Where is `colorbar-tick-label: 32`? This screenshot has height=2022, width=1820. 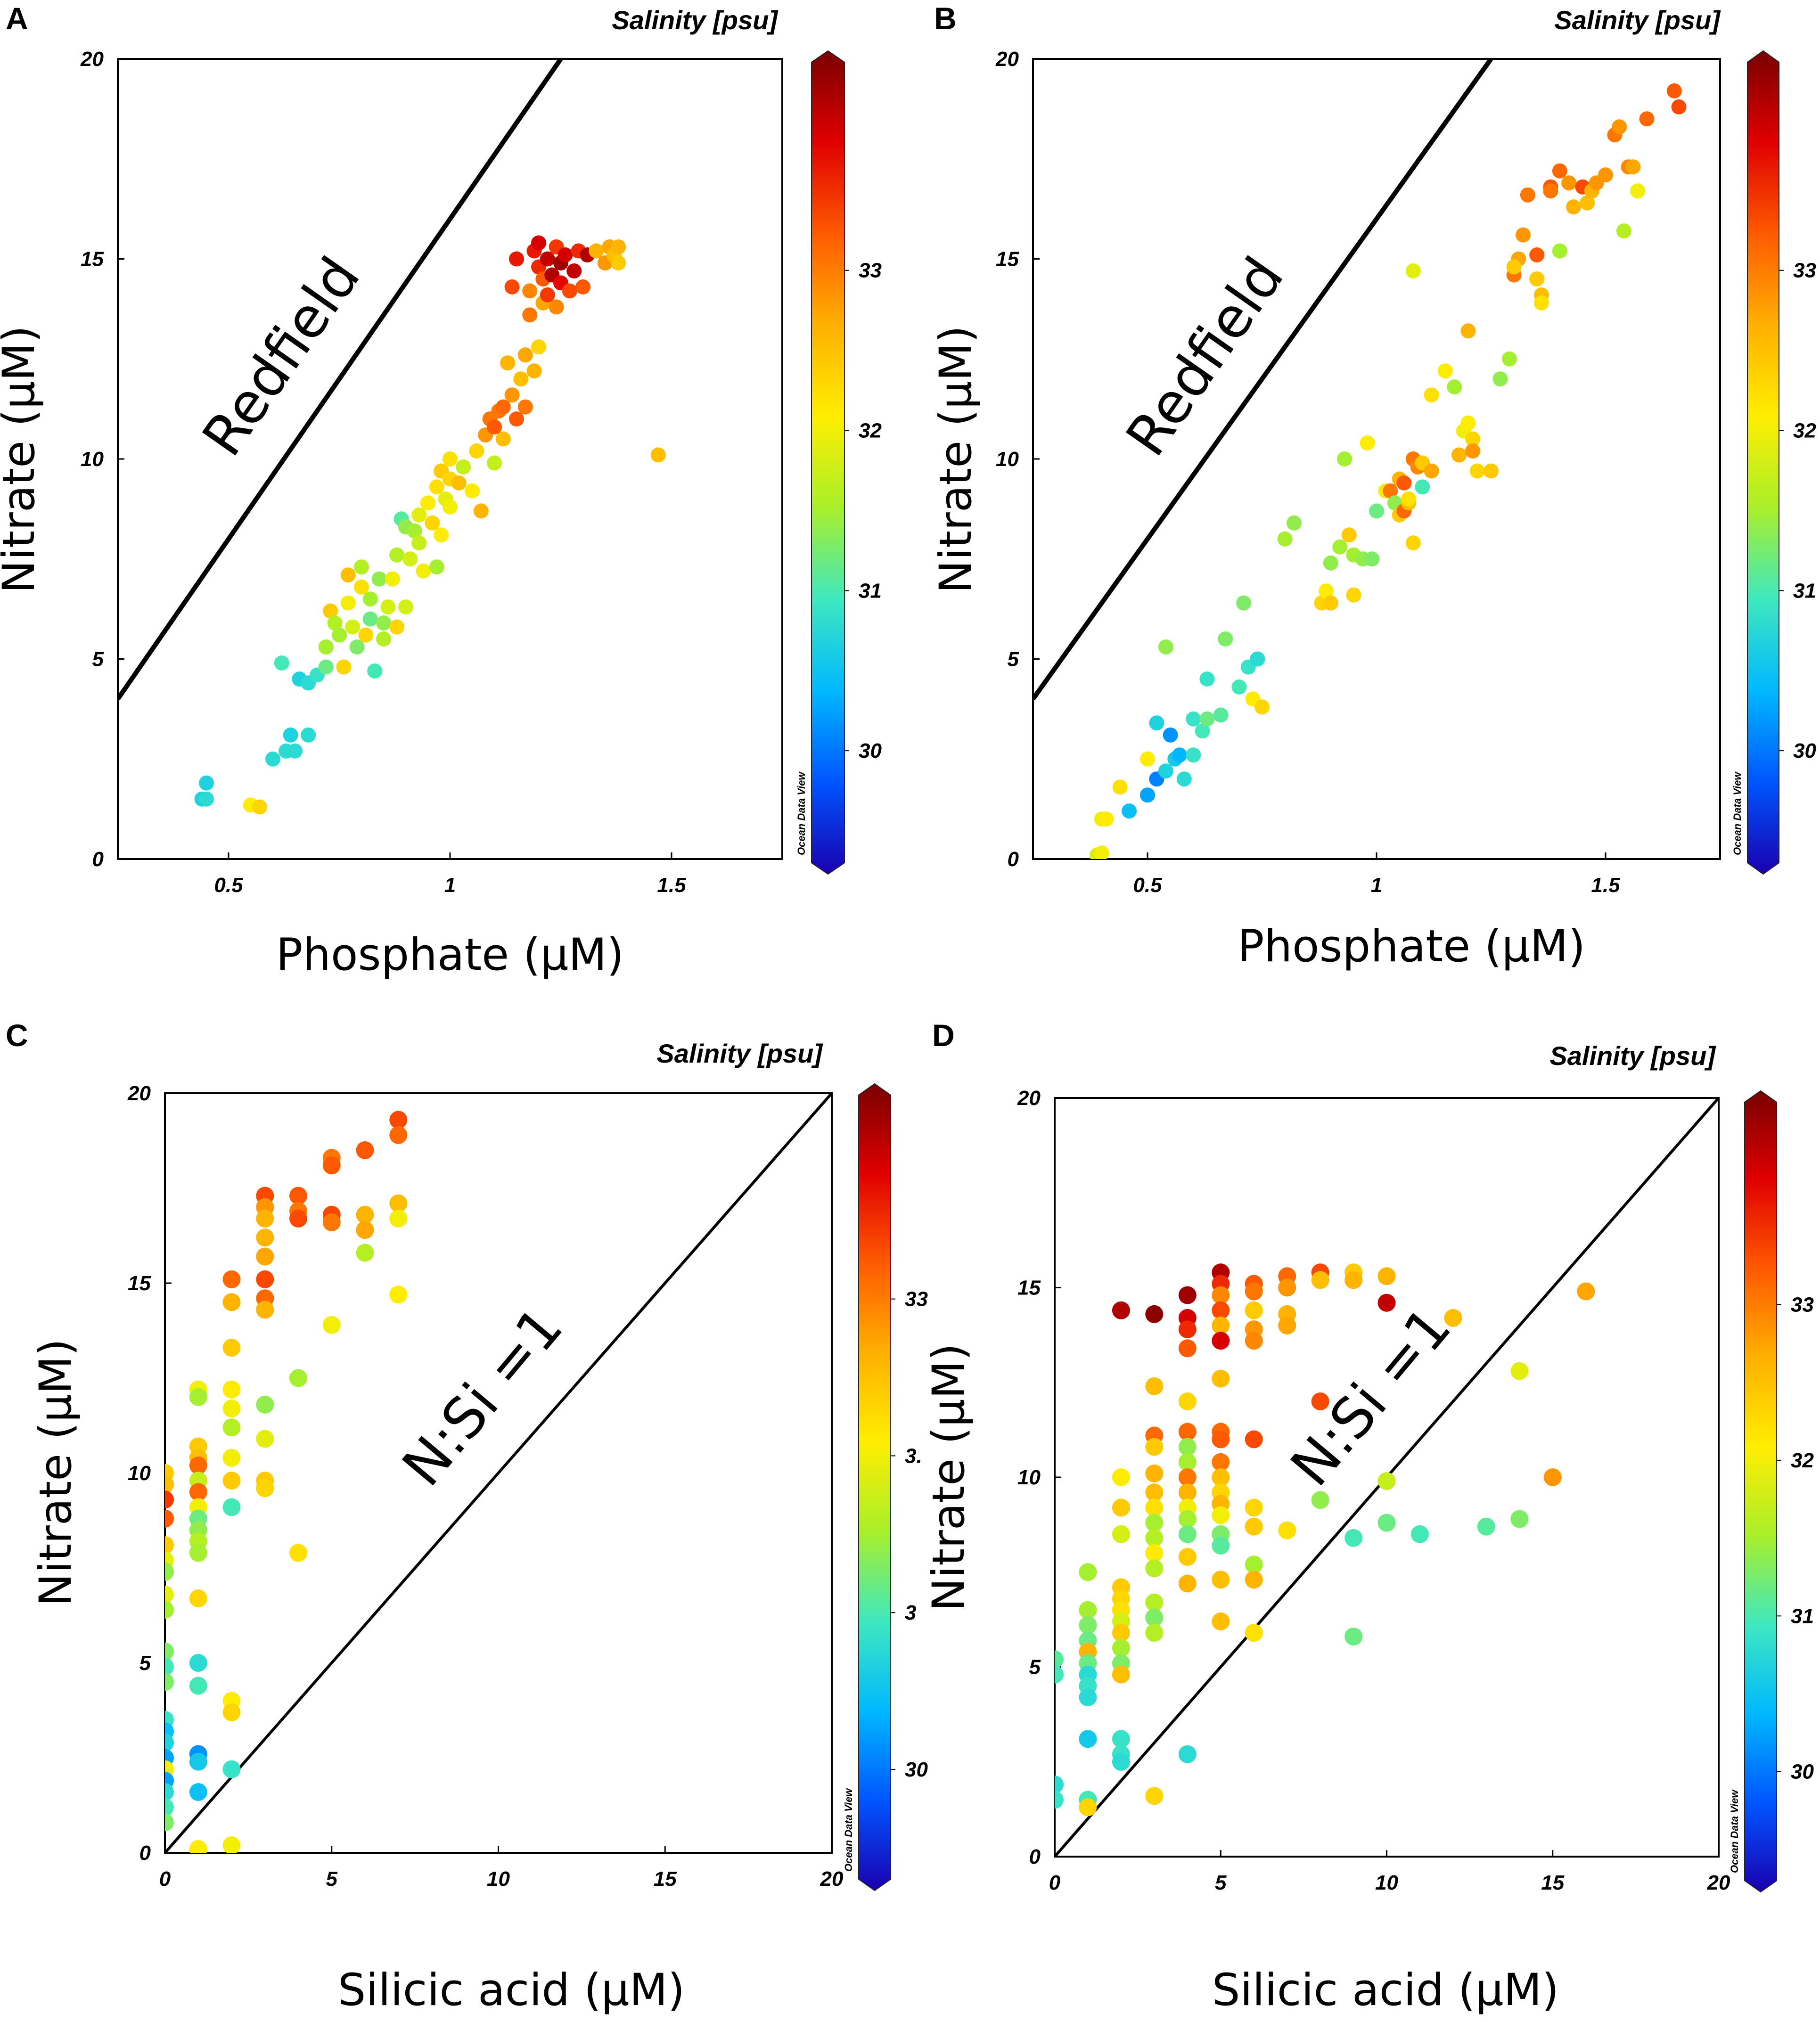
colorbar-tick-label: 32 is located at coordinates (1804, 430).